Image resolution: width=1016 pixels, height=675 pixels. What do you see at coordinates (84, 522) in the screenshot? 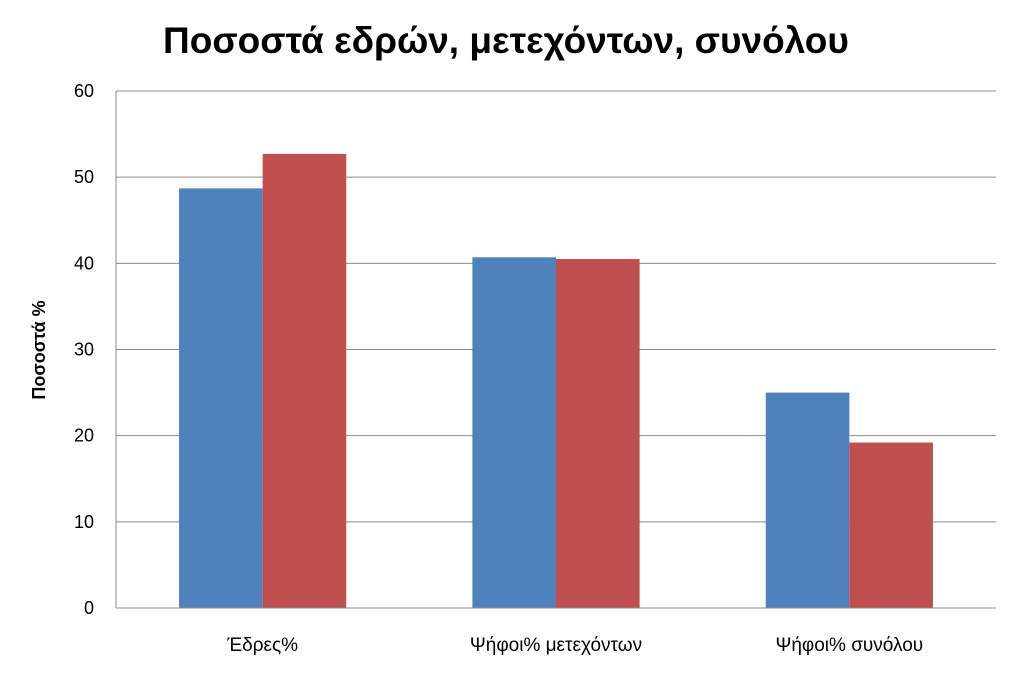
I see `y-tick-label: 10` at bounding box center [84, 522].